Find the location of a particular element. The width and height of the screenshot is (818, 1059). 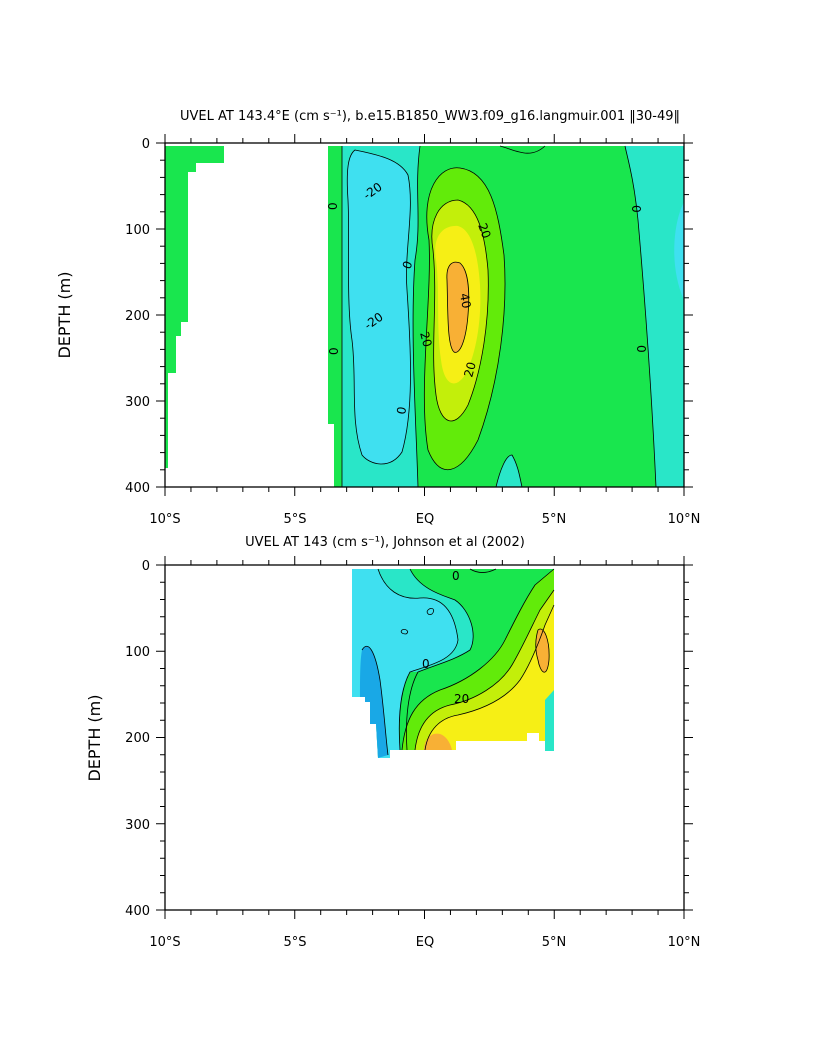

model-cyan-east-core is located at coordinates (679, 251).